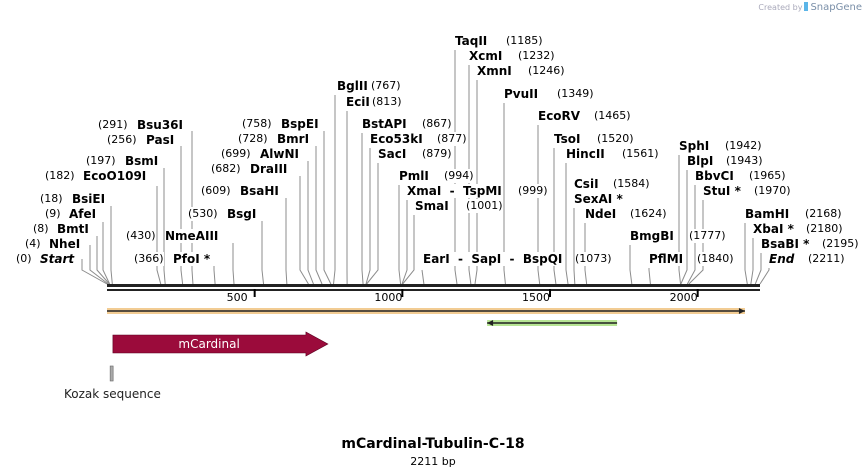 This screenshot has width=866, height=476. I want to click on enzyme-name: HincII, so click(585, 154).